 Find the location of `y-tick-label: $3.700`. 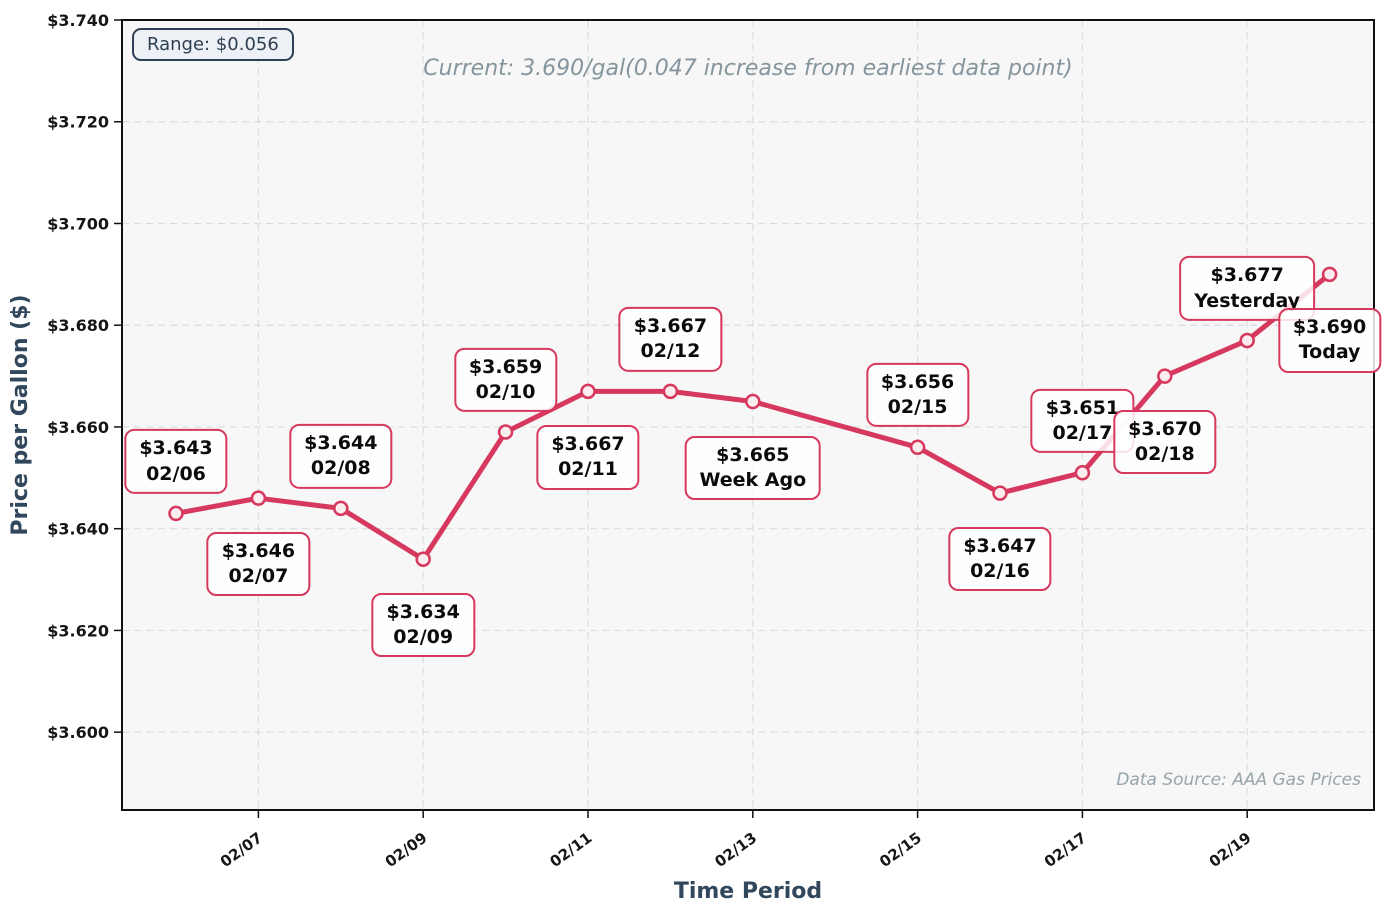

y-tick-label: $3.700 is located at coordinates (78, 223).